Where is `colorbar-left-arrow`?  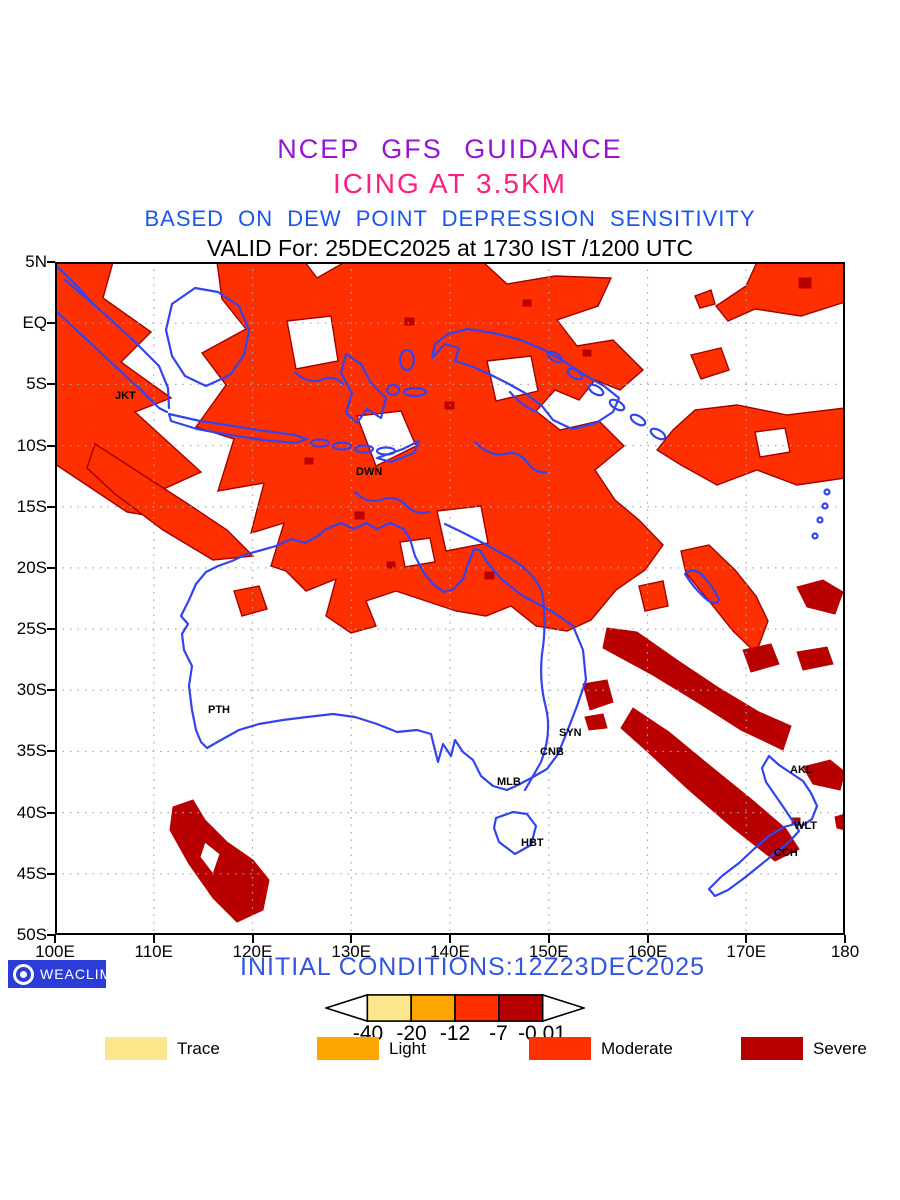 colorbar-left-arrow is located at coordinates (347, 1008).